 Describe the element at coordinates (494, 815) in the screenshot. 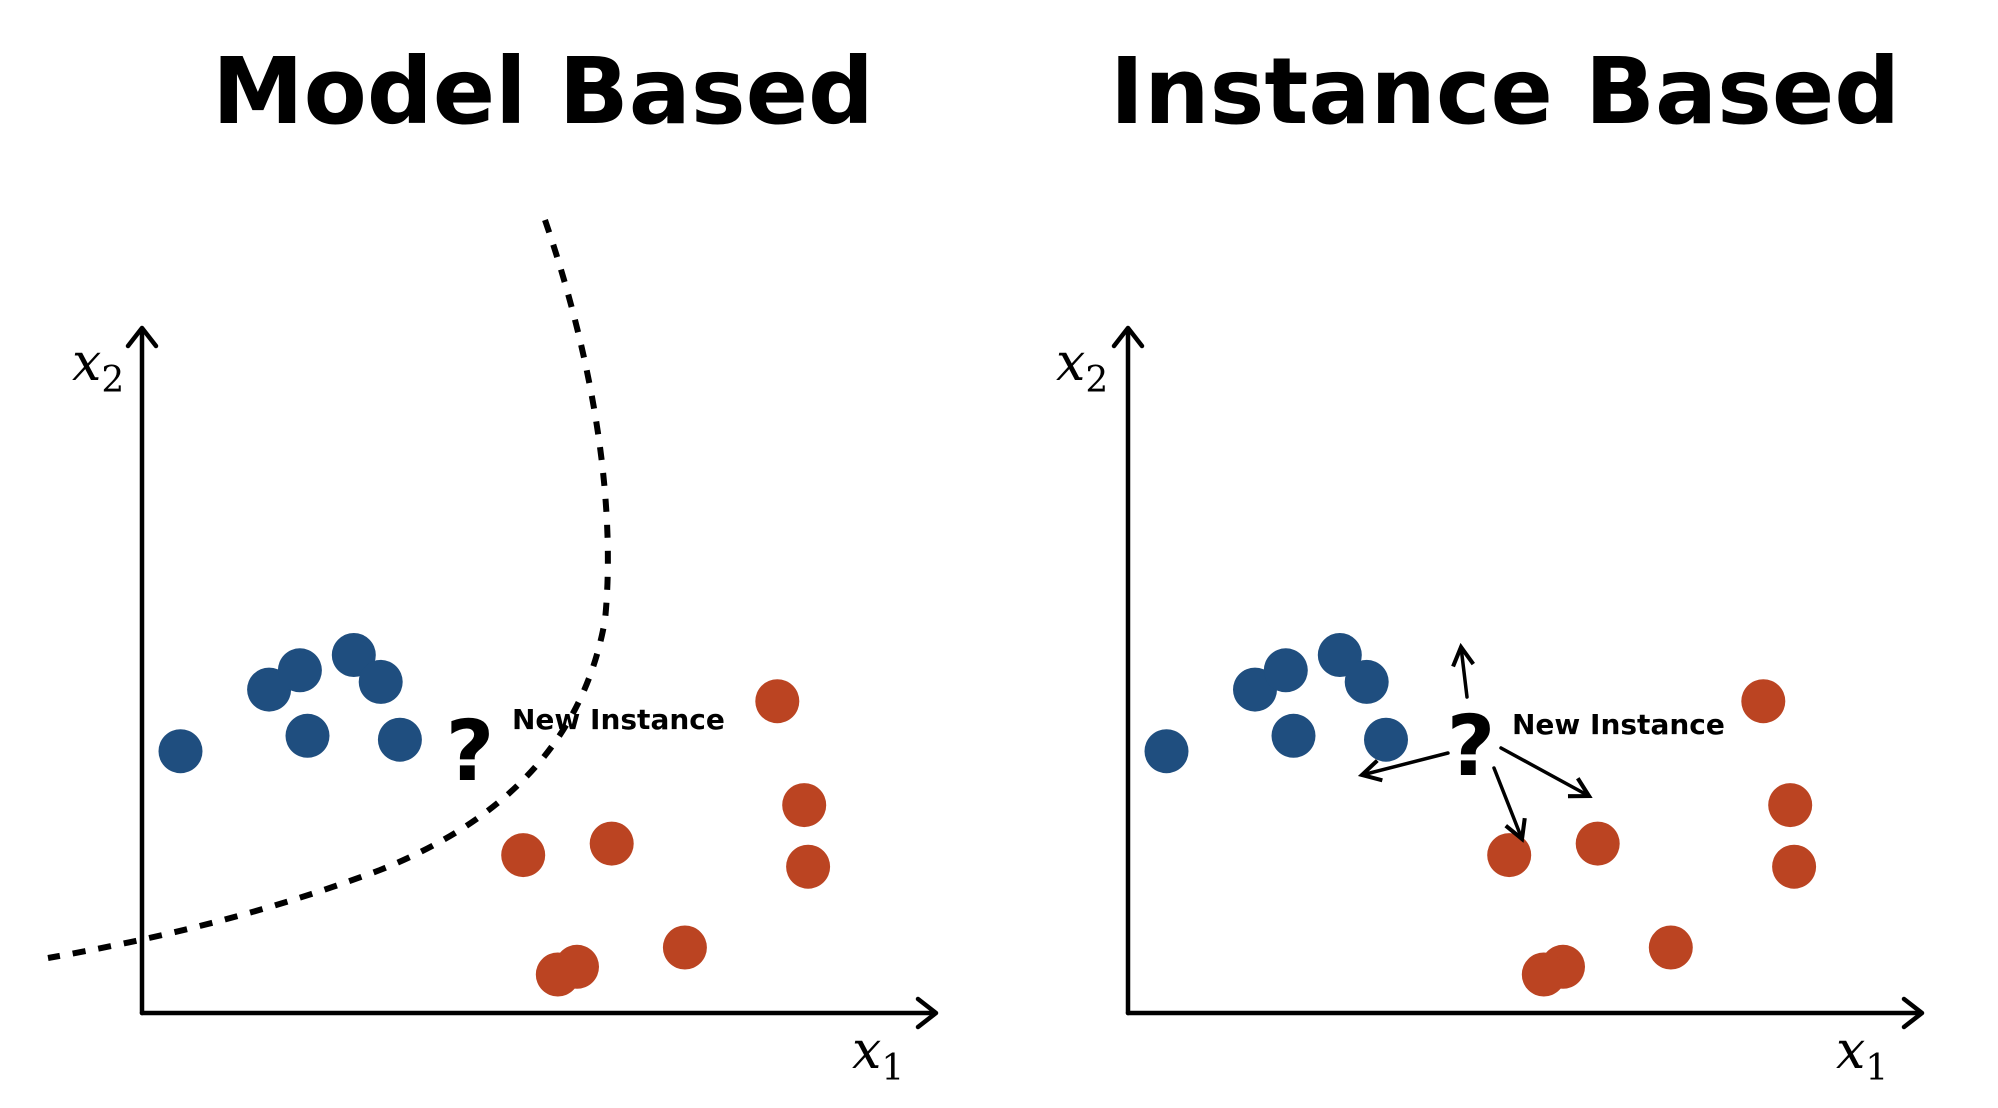

I see `left-points` at that location.